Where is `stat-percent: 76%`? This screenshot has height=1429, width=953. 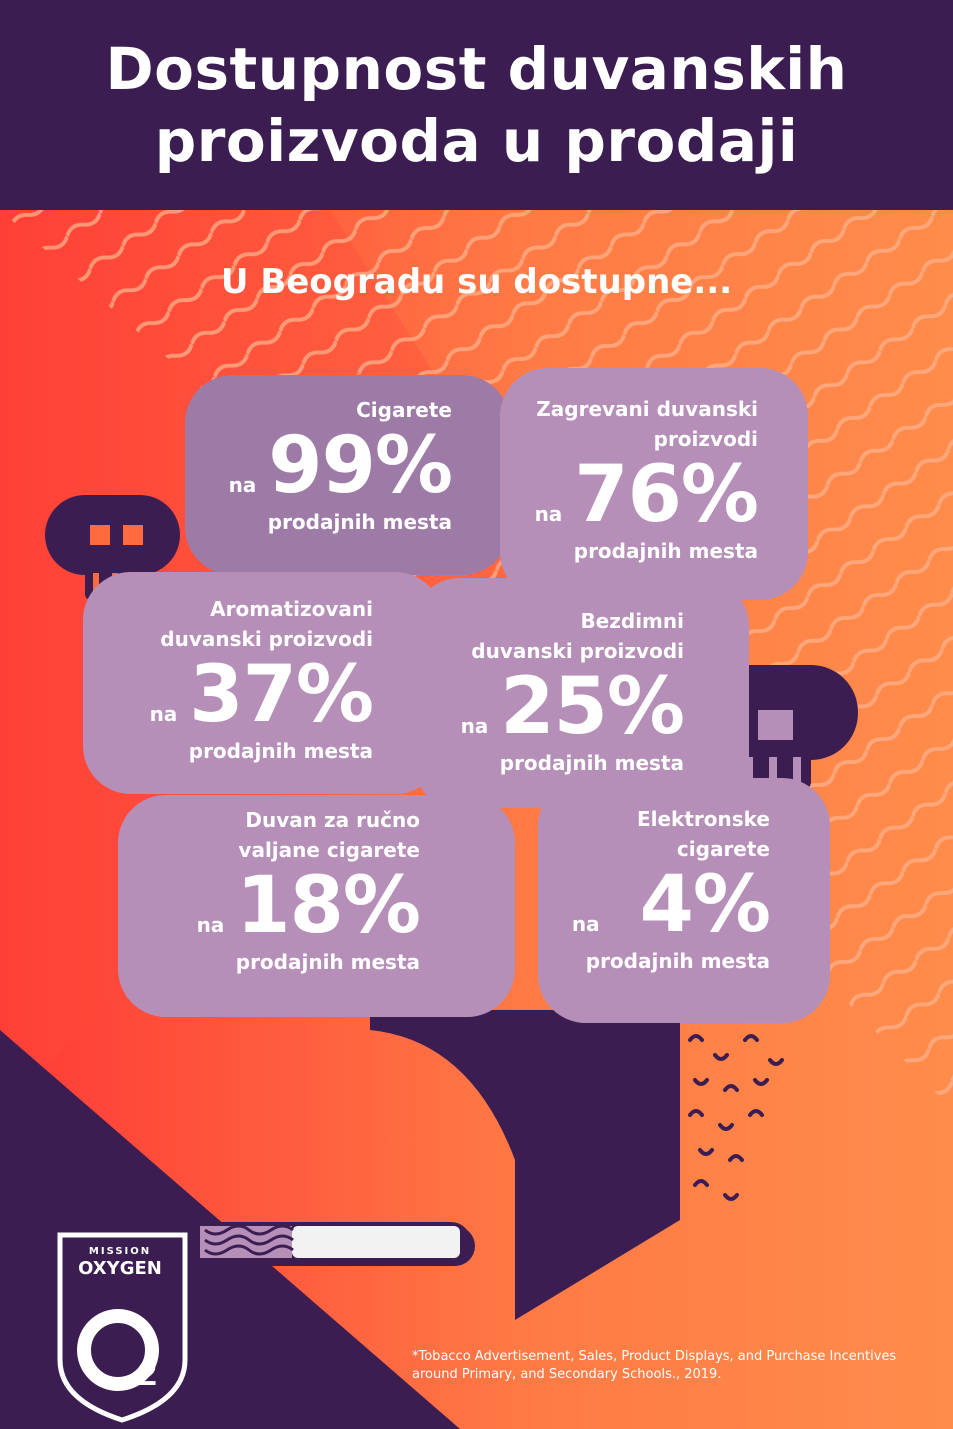
stat-percent: 76% is located at coordinates (666, 495).